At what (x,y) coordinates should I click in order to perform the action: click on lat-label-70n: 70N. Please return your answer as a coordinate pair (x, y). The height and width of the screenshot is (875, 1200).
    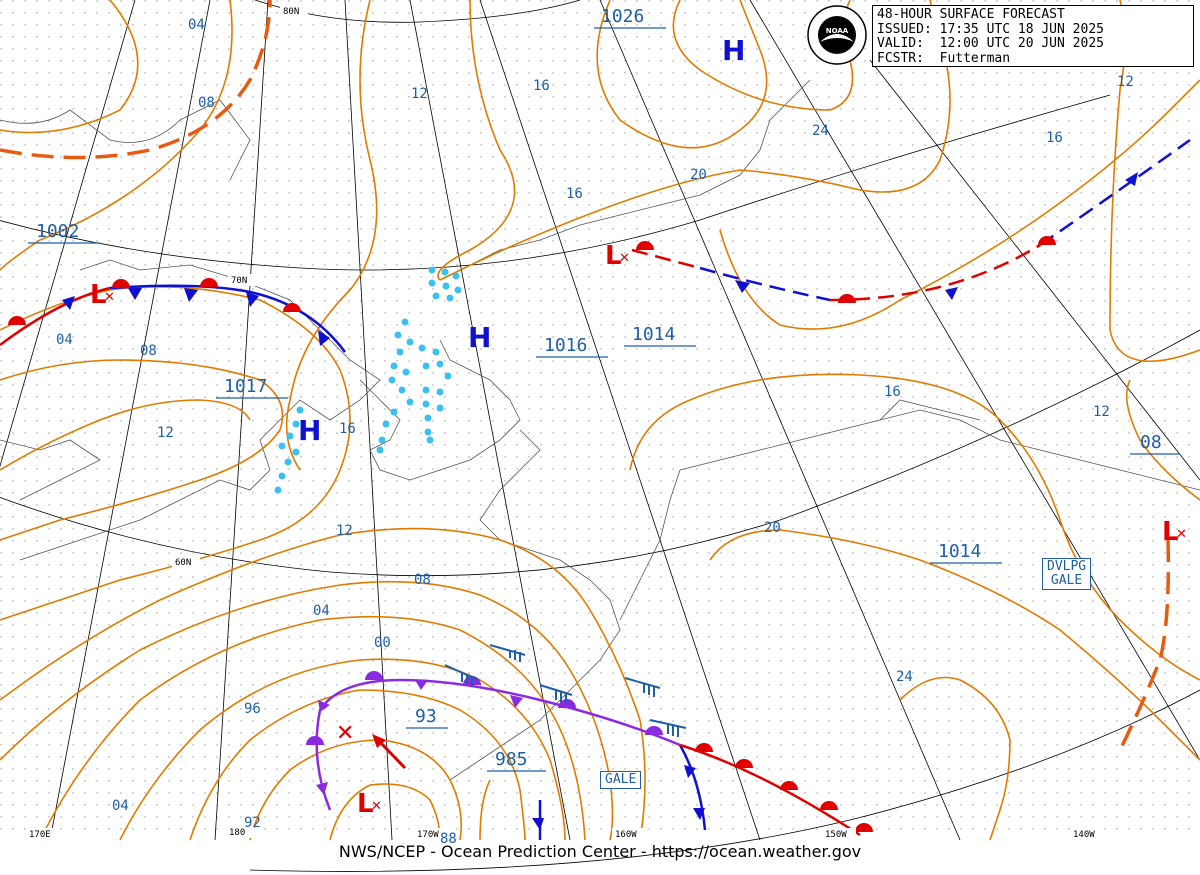
    Looking at the image, I should click on (239, 281).